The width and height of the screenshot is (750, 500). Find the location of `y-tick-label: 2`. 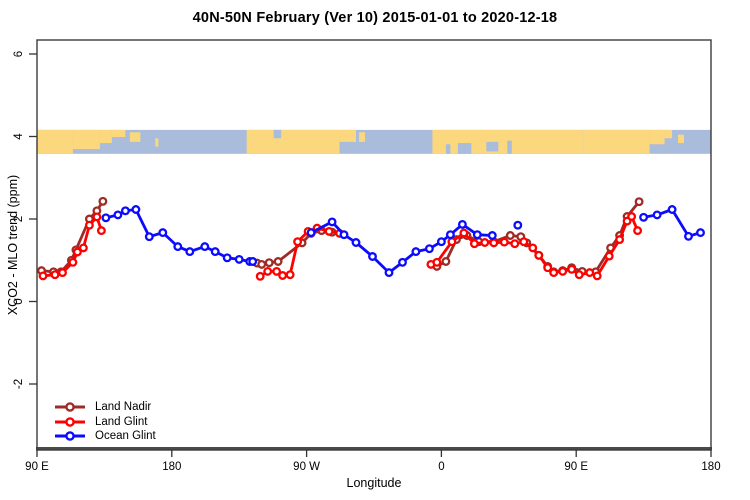

y-tick-label: 2 is located at coordinates (19, 219).